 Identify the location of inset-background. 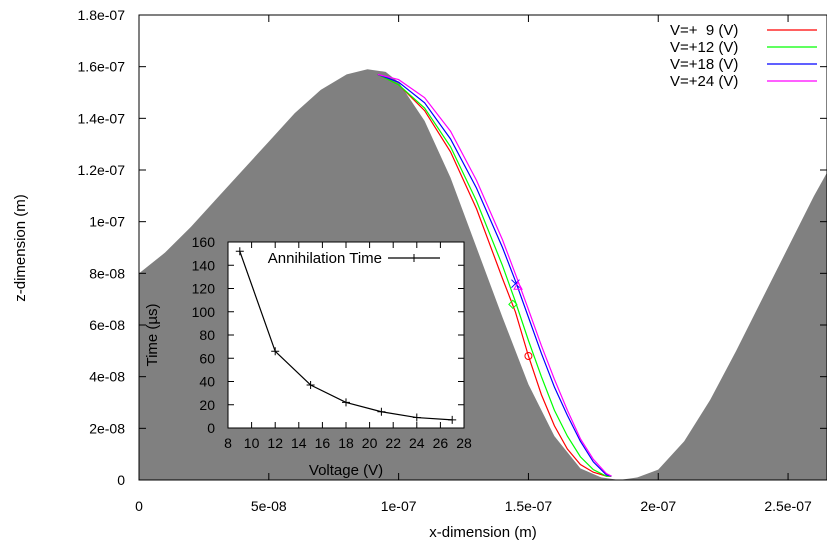
(346, 335).